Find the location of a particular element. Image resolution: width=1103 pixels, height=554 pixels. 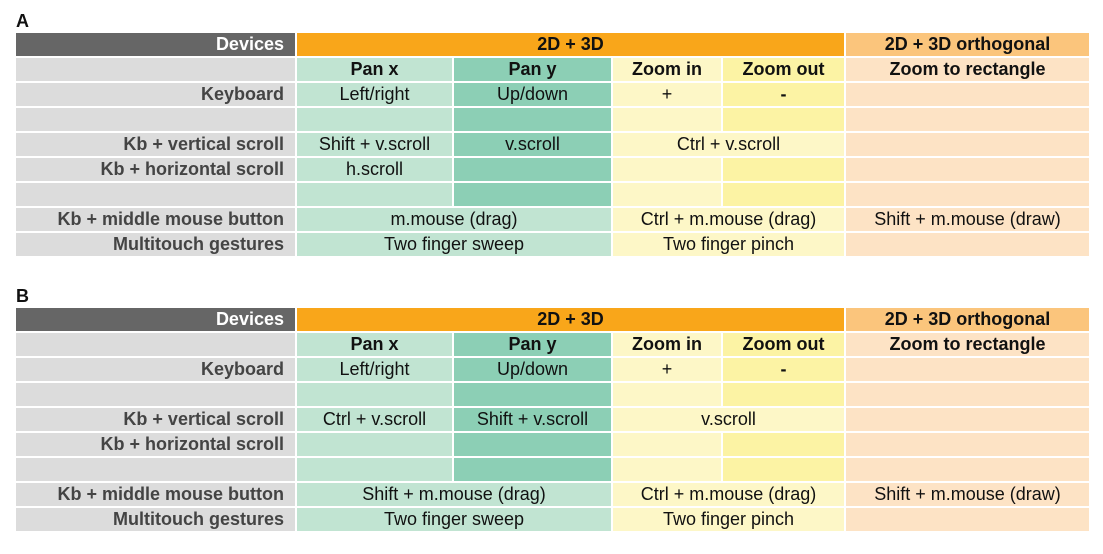

cell-vscroll-zoom: Ctrl + v.scroll is located at coordinates (728, 145).